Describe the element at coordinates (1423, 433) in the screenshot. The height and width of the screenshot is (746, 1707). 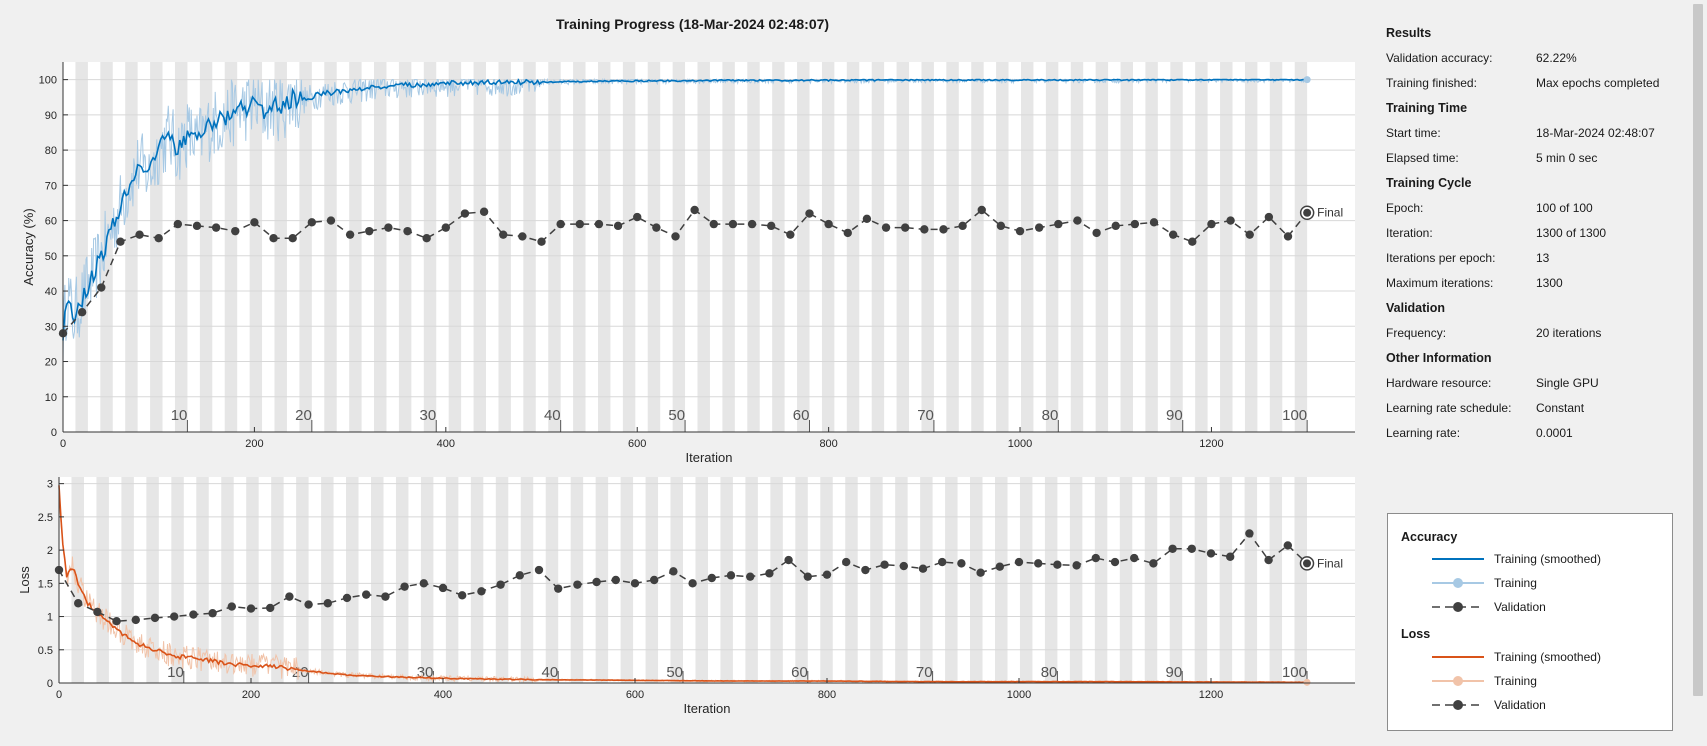
I see `learning-rate-label: Learning rate:` at that location.